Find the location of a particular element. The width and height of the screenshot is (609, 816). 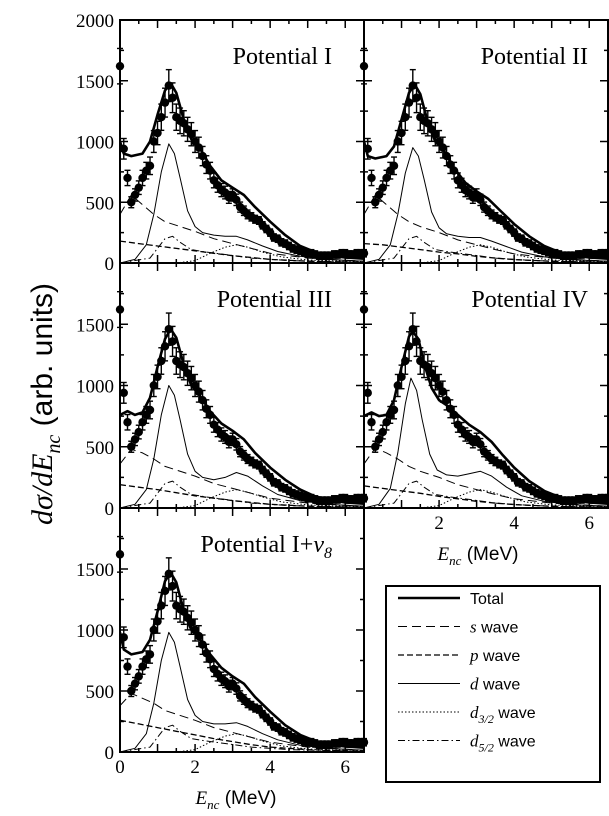

legend-item-d32: d3/2 wave is located at coordinates (467, 714).